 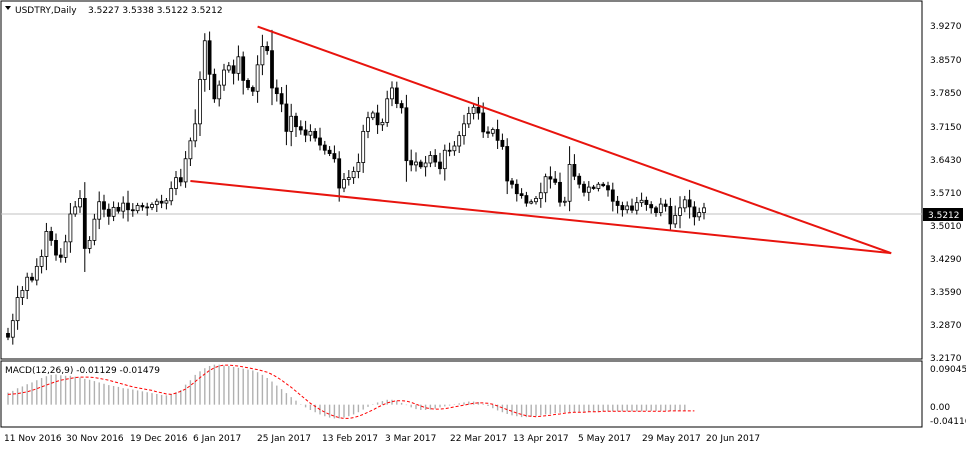 What do you see at coordinates (946, 260) in the screenshot?
I see `price-tick-label: 3.4290` at bounding box center [946, 260].